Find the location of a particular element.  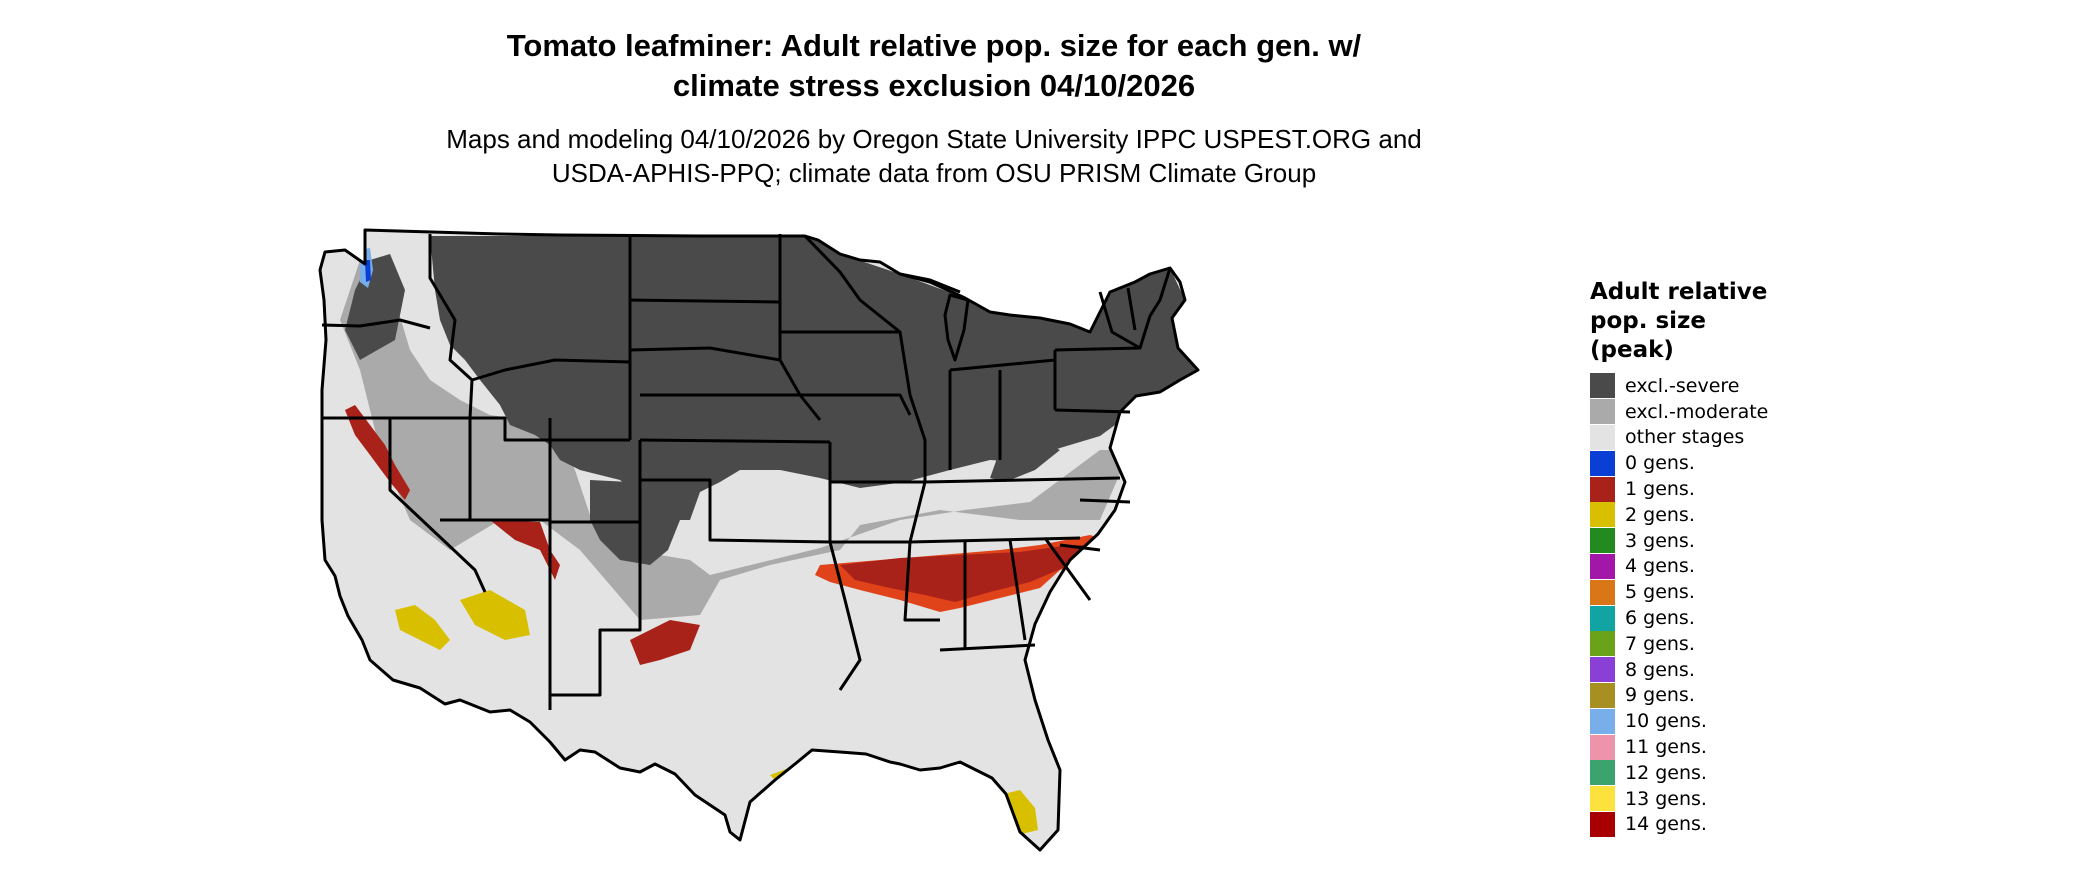

legend-label: 3 gens. is located at coordinates (1660, 540).